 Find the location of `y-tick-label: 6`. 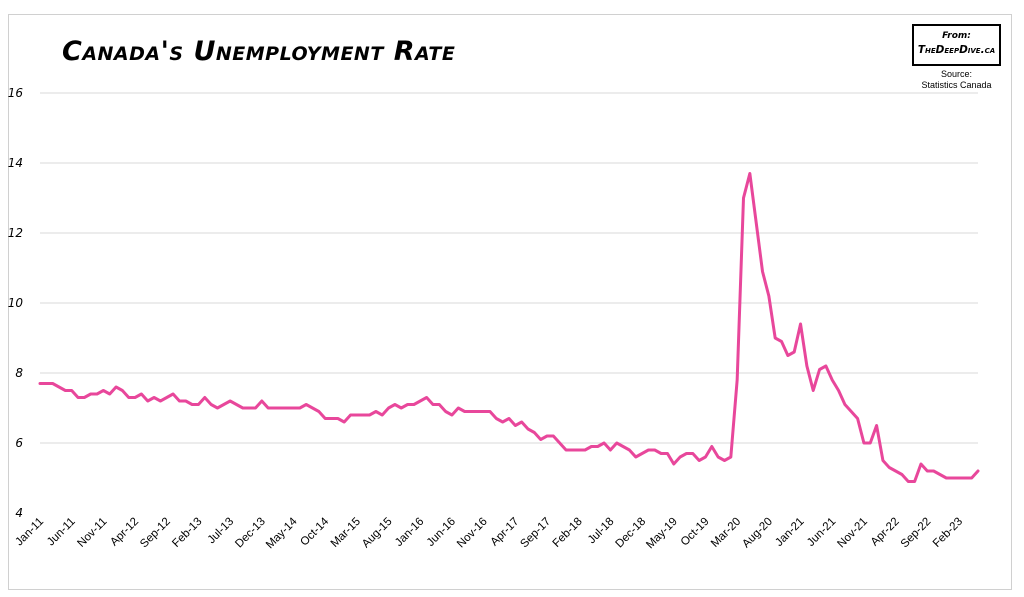

y-tick-label: 6 is located at coordinates (19, 443).